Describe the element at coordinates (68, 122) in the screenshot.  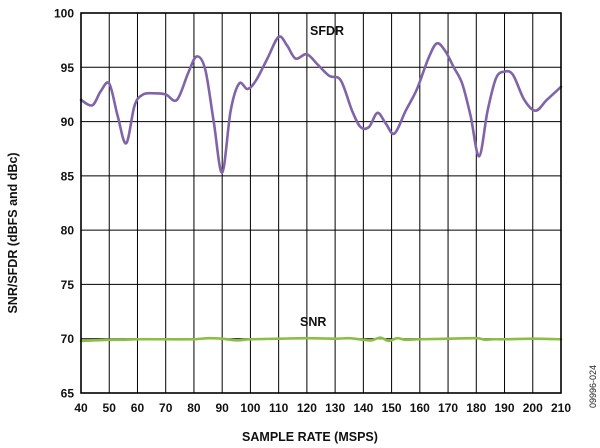
I see `y-tick-label: 90` at that location.